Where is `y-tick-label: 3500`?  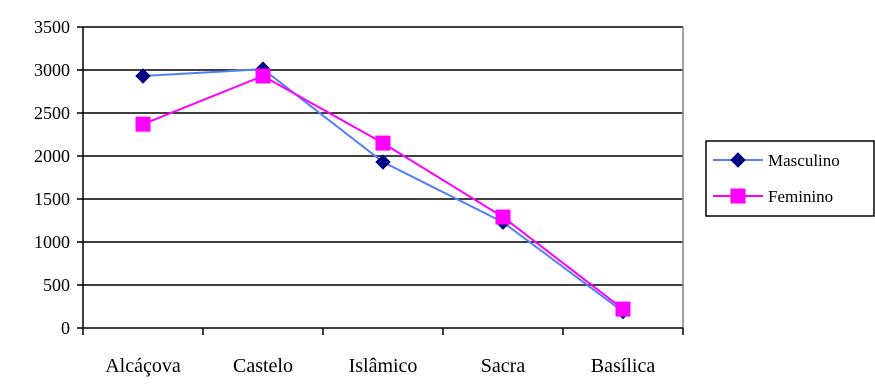
y-tick-label: 3500 is located at coordinates (52, 27).